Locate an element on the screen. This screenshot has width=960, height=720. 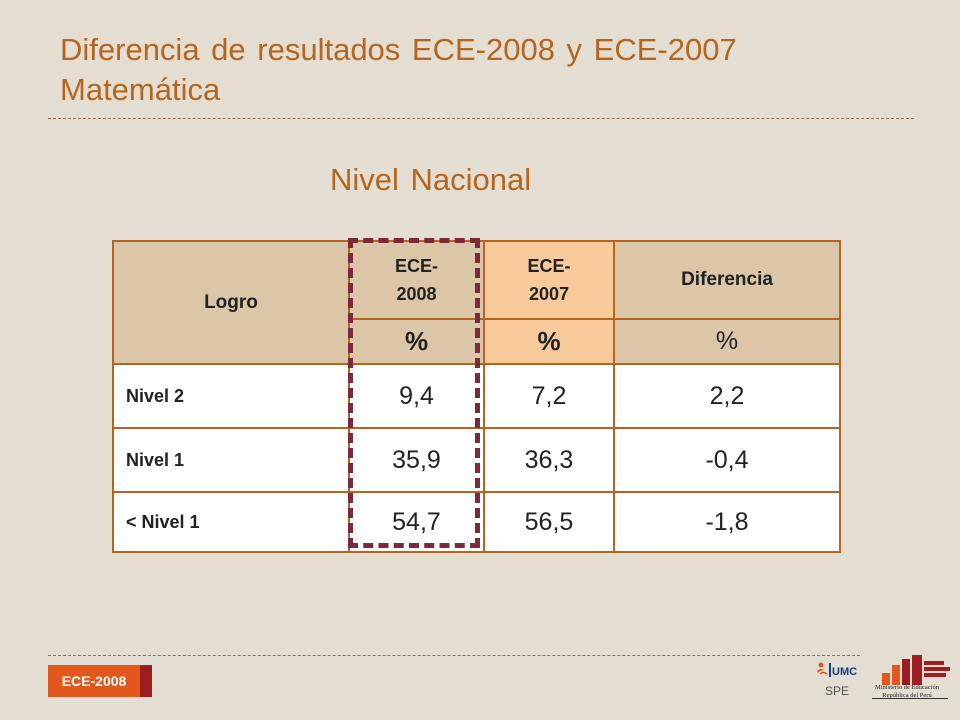
umc-logo: UMC is located at coordinates (837, 670).